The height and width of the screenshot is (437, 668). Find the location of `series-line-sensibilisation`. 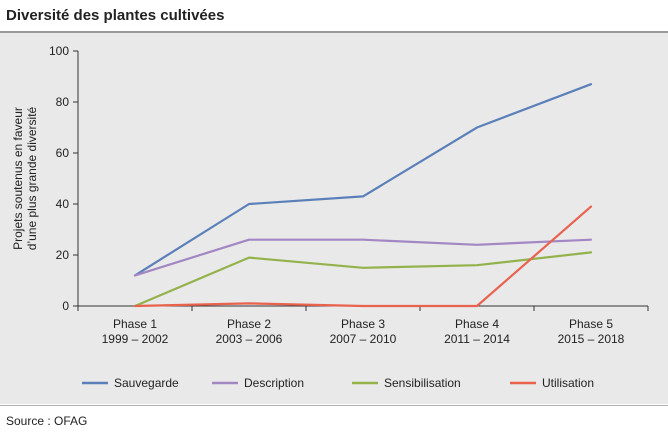

series-line-sensibilisation is located at coordinates (363, 279).